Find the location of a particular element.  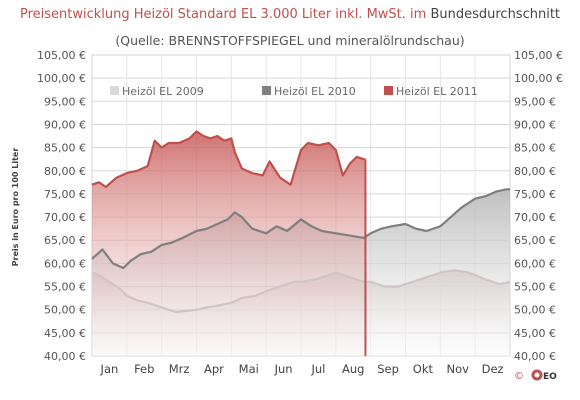

y-tick-label-right: 85,00 € is located at coordinates (535, 148).